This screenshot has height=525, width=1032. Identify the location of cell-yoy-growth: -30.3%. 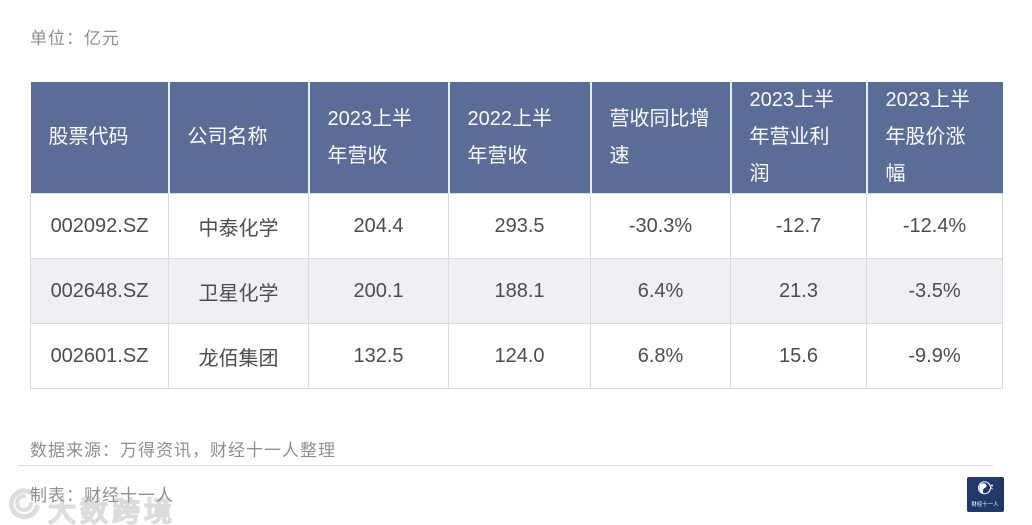
(660, 226).